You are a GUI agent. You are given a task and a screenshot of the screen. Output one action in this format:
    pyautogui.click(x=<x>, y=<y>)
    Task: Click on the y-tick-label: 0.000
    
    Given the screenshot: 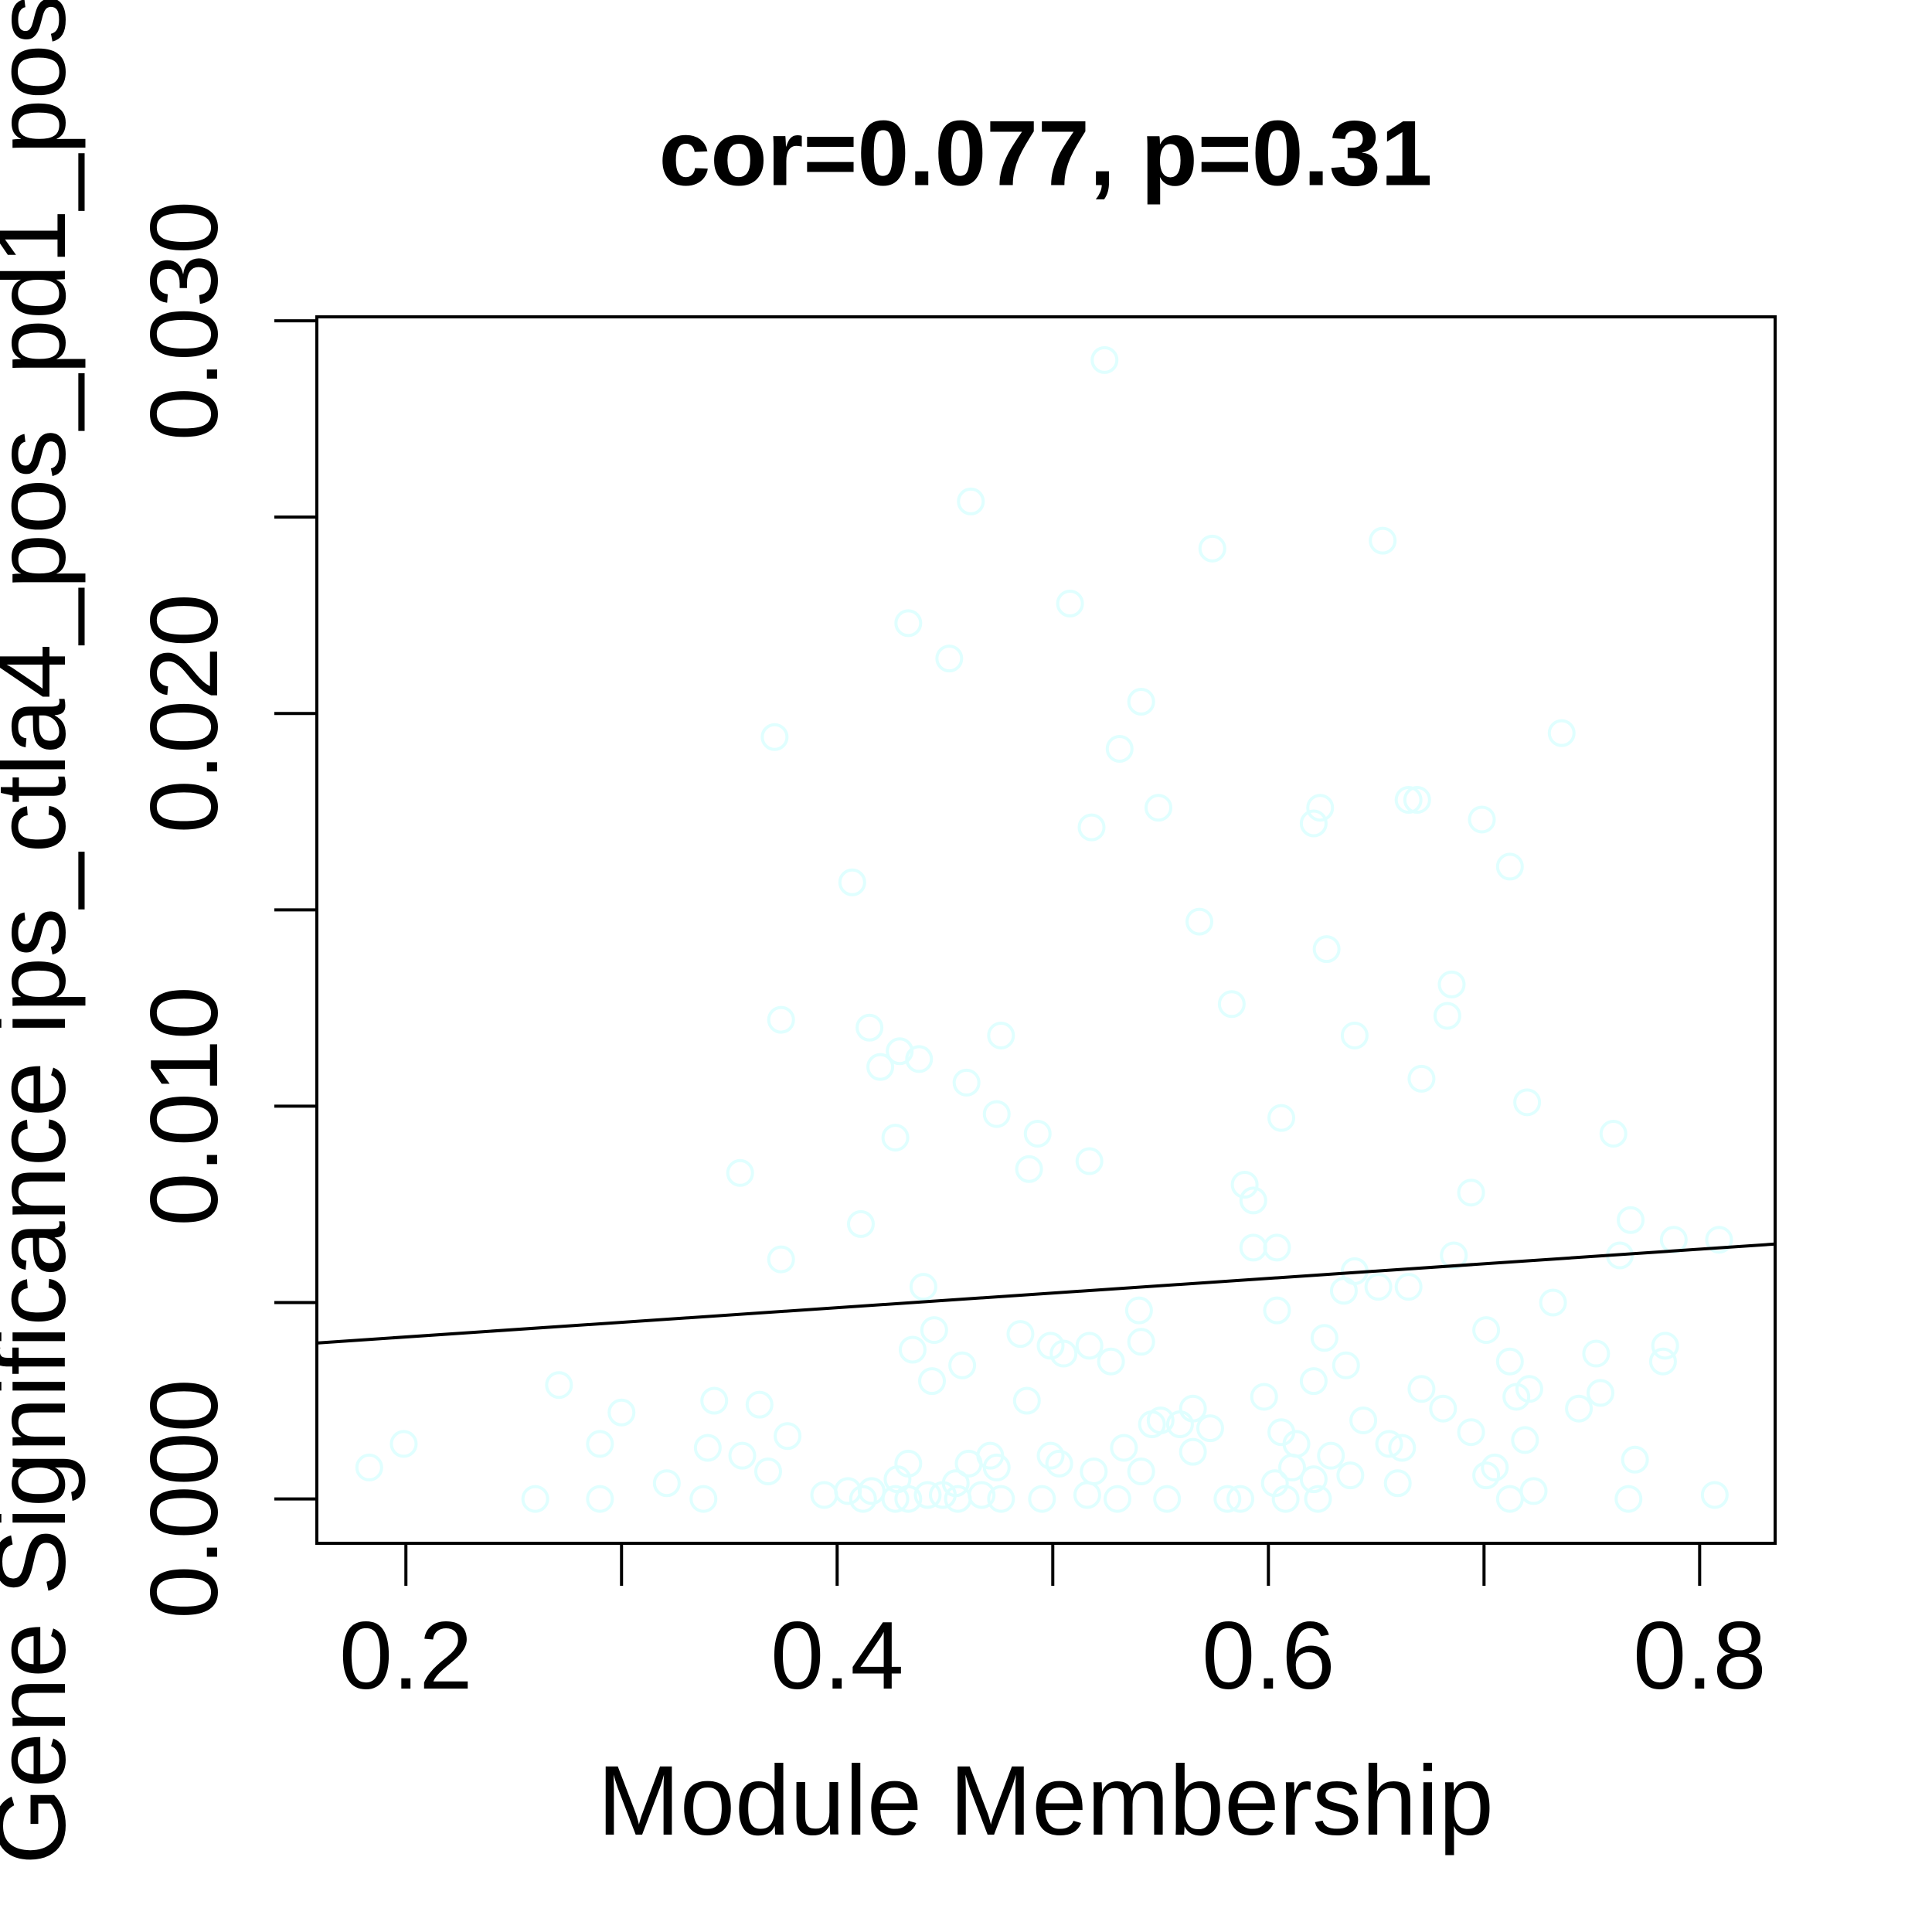 What is the action you would take?
    pyautogui.click(x=184, y=1498)
    